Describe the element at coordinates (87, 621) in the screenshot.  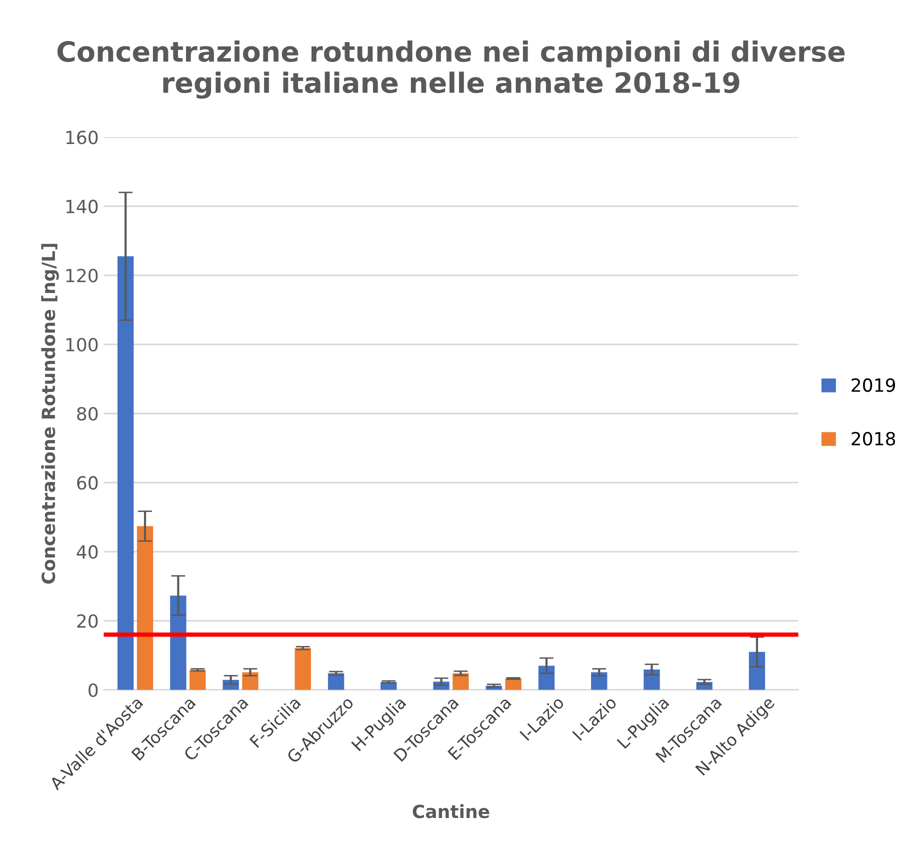
I see `y-tick-label: 20` at that location.